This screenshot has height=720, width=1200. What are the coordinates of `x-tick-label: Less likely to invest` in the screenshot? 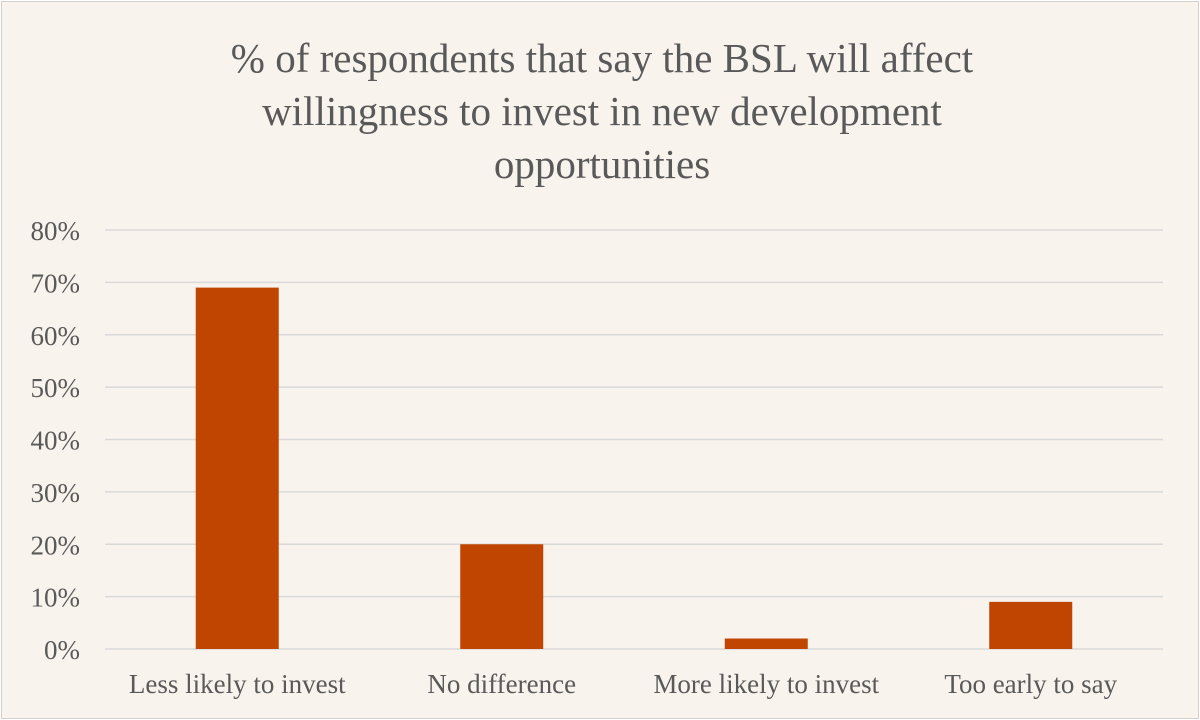 It's located at (237, 684).